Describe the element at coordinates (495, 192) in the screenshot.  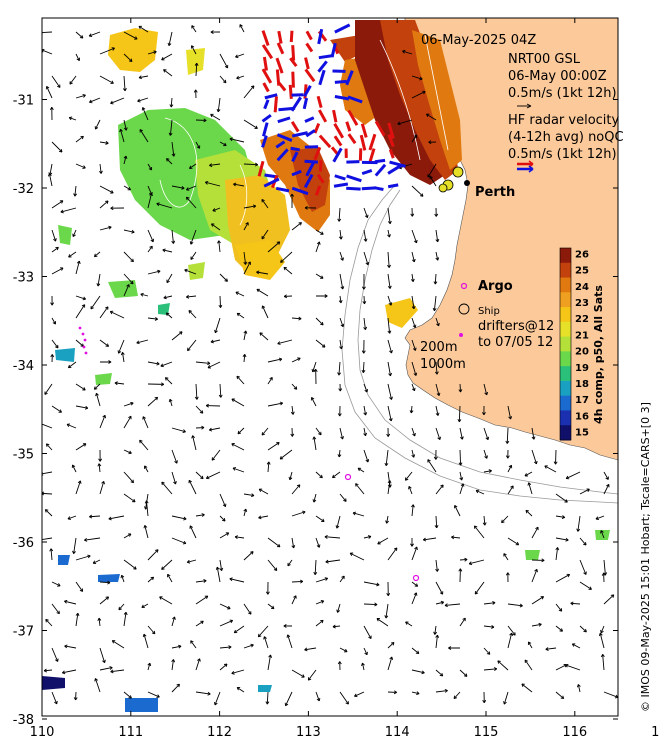
I see `city-label-perth: Perth` at that location.